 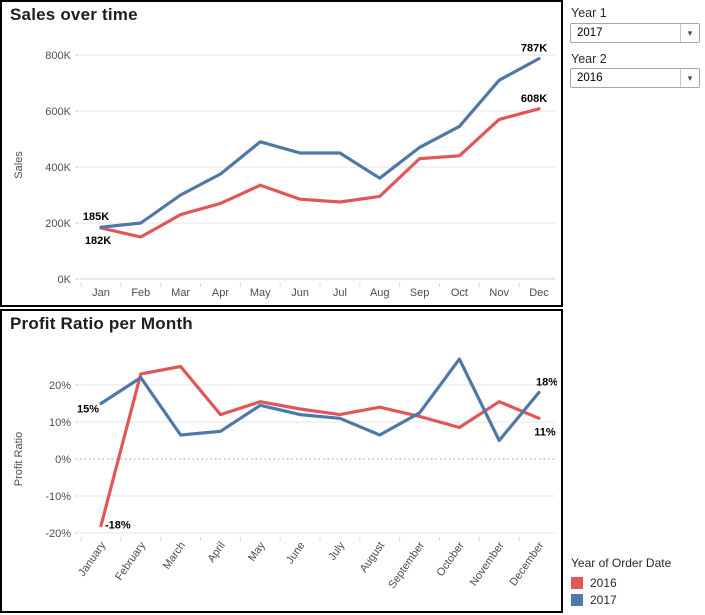 What do you see at coordinates (60, 386) in the screenshot?
I see `profit-y-tick-label: 20%` at bounding box center [60, 386].